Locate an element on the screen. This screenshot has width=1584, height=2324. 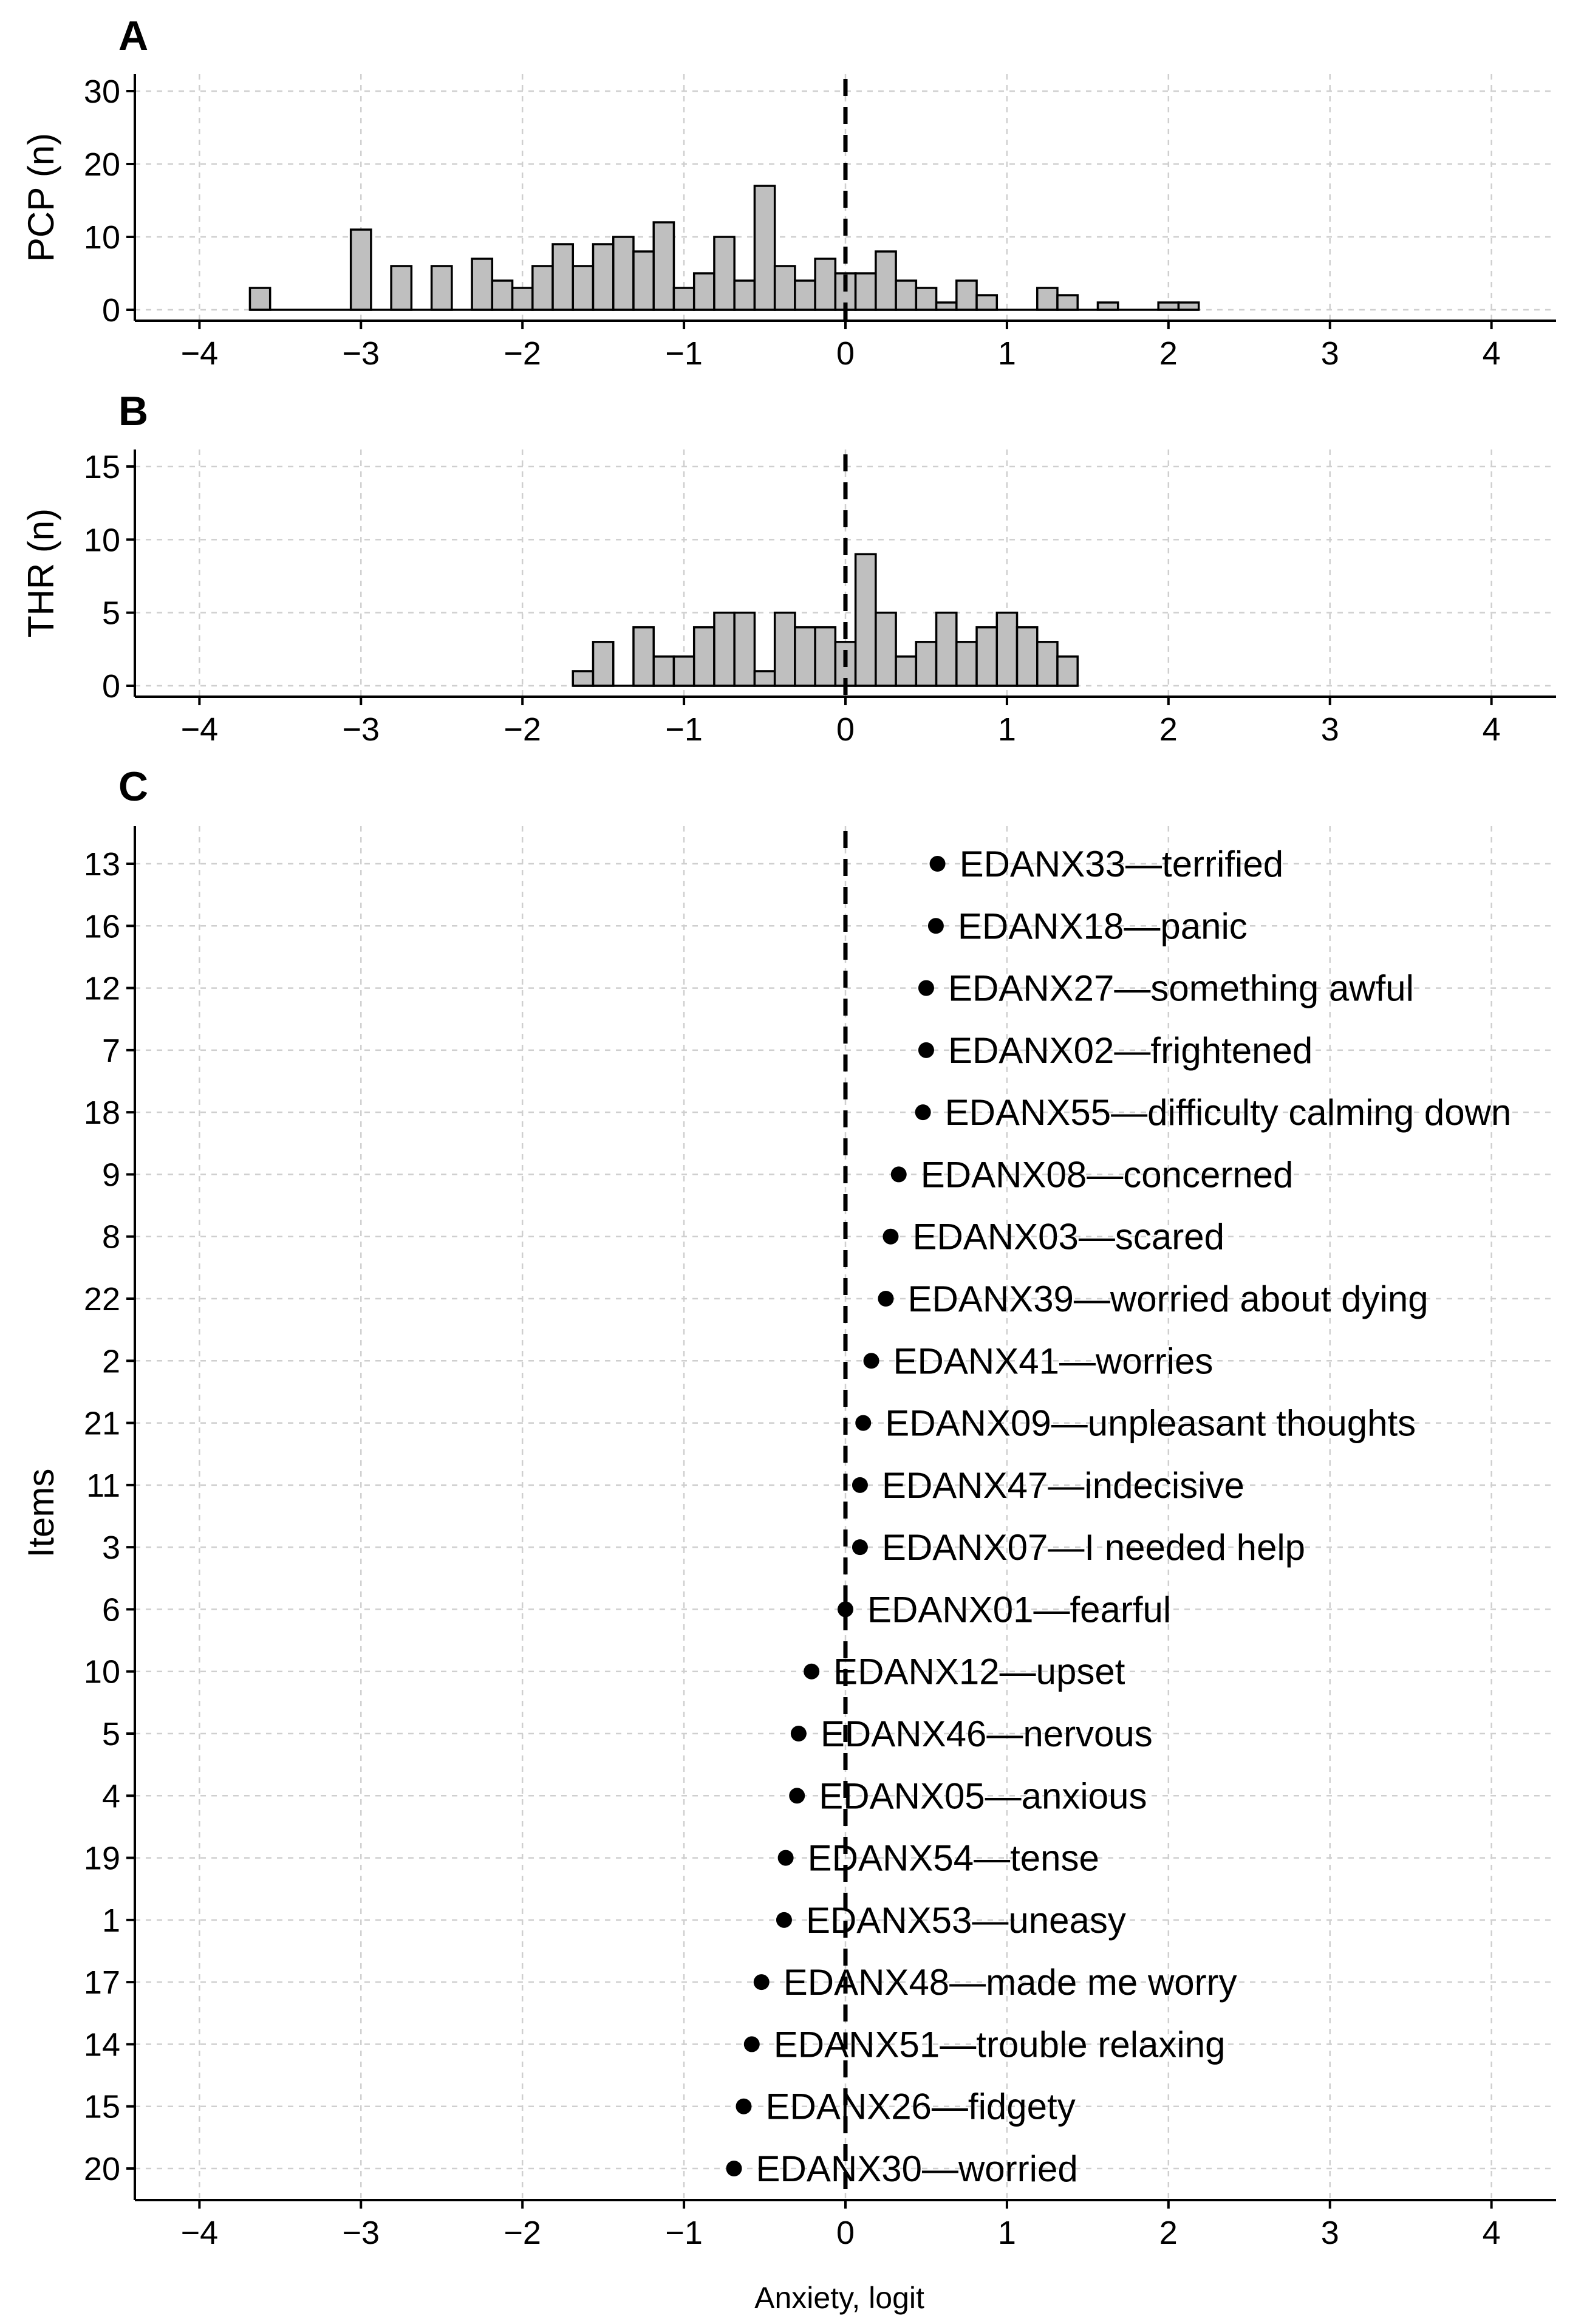
panel-a-histogram-pcp: A −4 −3 −2 −1 0 1 2 3 4 0 10 20 30 PCP (n) is located at coordinates (788, 192).